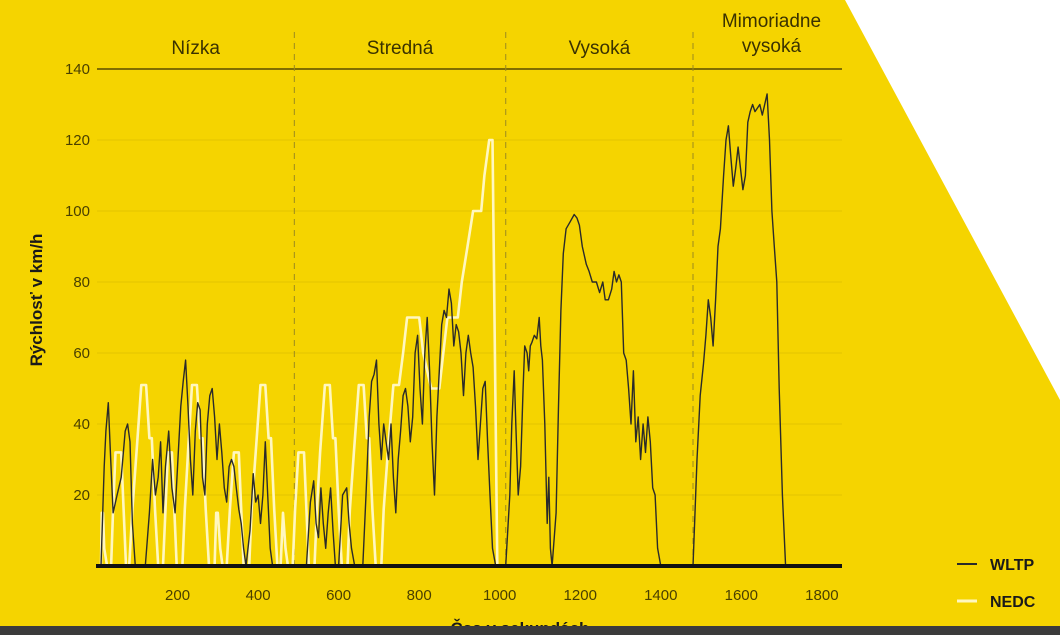  I want to click on phase-label: Nízka, so click(195, 48).